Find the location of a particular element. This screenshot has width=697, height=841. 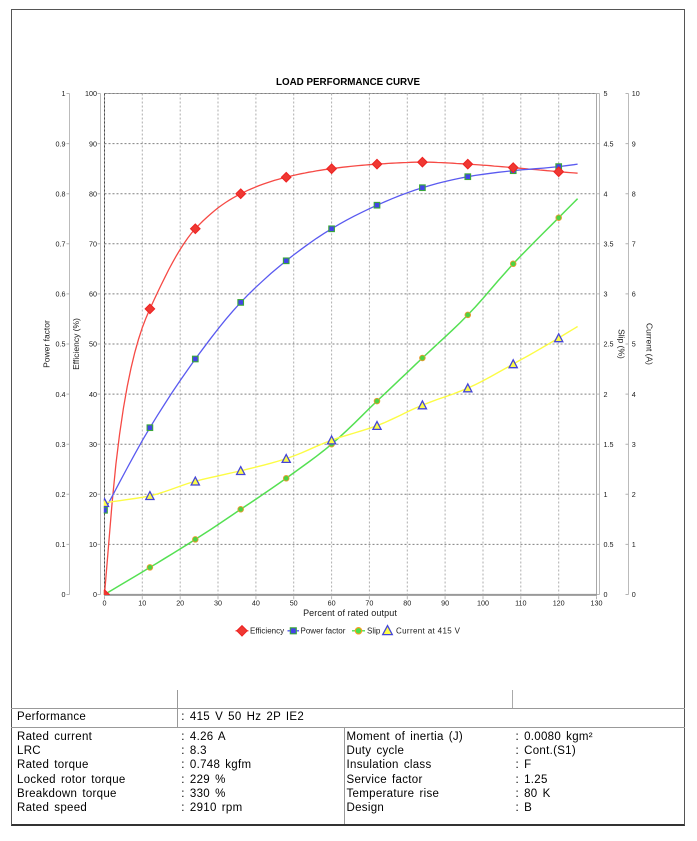

svg-text: 8 is located at coordinates (634, 193).